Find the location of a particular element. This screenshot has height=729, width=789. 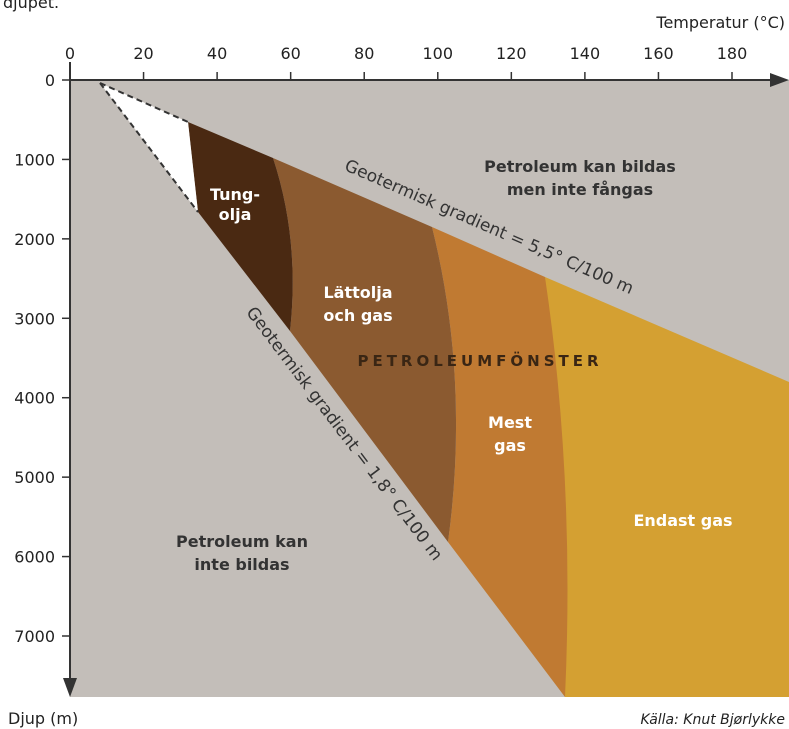

region-label: Petroleum kan bildas is located at coordinates (580, 166).